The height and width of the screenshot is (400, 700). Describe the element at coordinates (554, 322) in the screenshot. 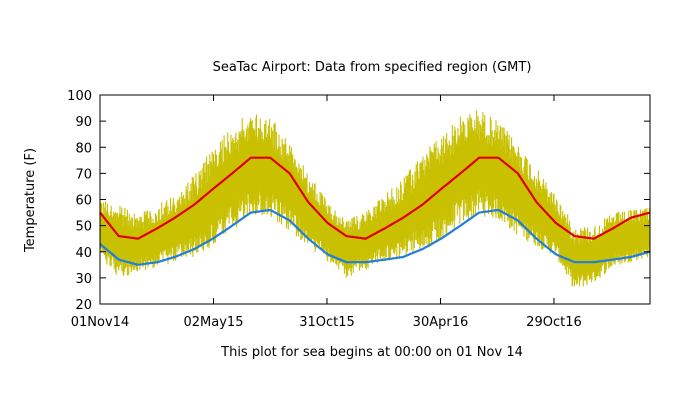

I see `x-tick-label: 29Oct16` at that location.